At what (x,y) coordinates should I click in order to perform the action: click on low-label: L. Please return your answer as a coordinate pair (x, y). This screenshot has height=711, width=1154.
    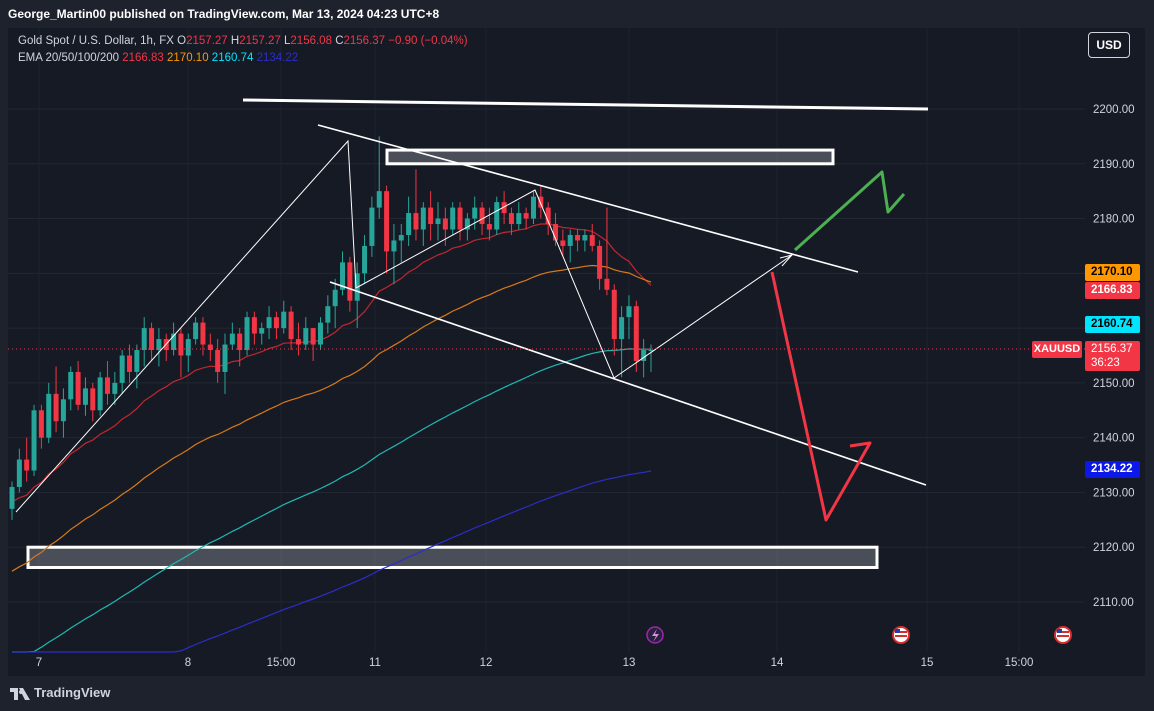
    Looking at the image, I should click on (287, 41).